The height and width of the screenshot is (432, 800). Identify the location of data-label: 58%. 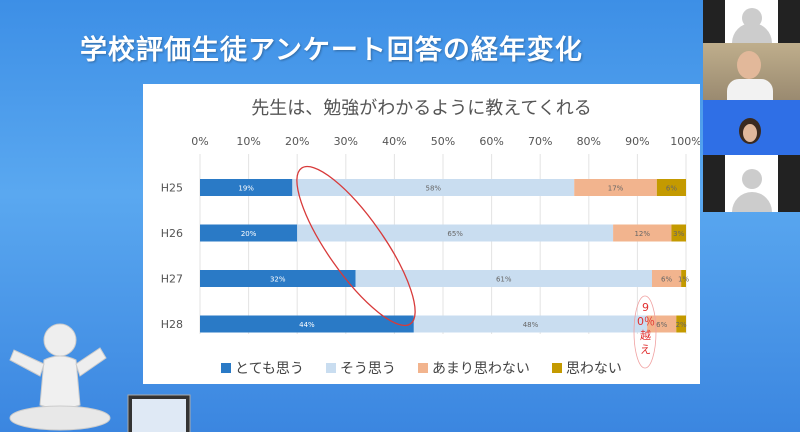
(433, 189).